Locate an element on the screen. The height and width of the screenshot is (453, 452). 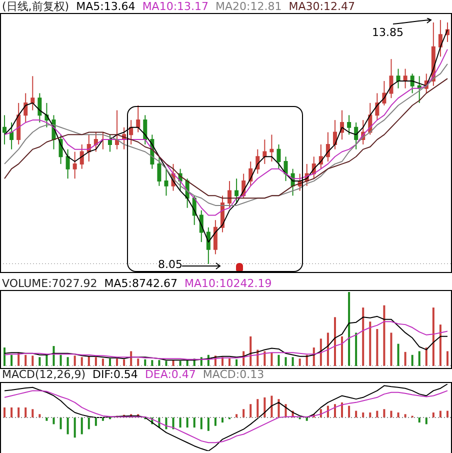
chart-title: (日线,前复权) is located at coordinates (36, 6).